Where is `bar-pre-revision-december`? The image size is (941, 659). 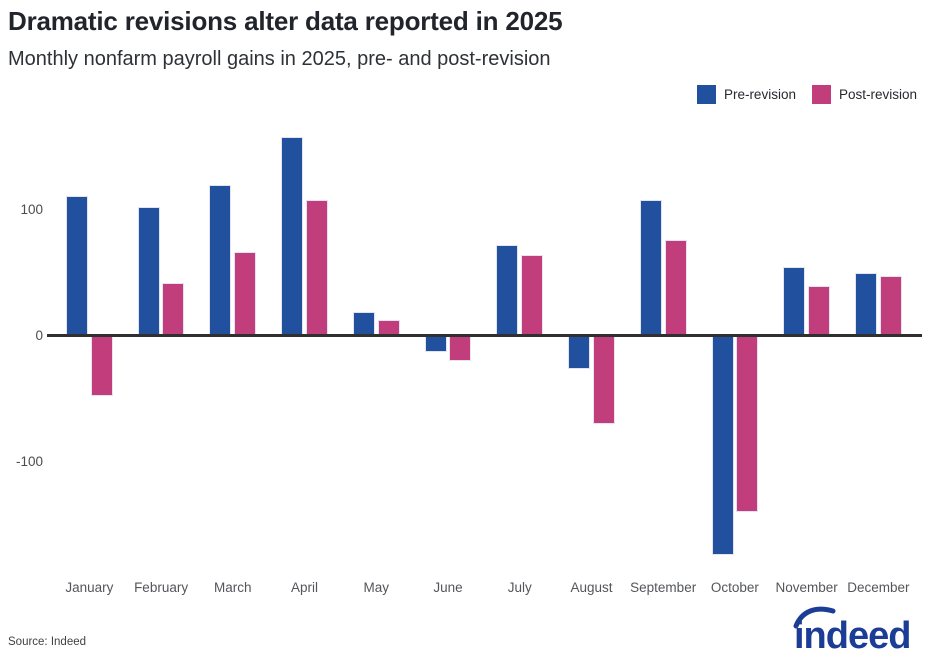 bar-pre-revision-december is located at coordinates (866, 304).